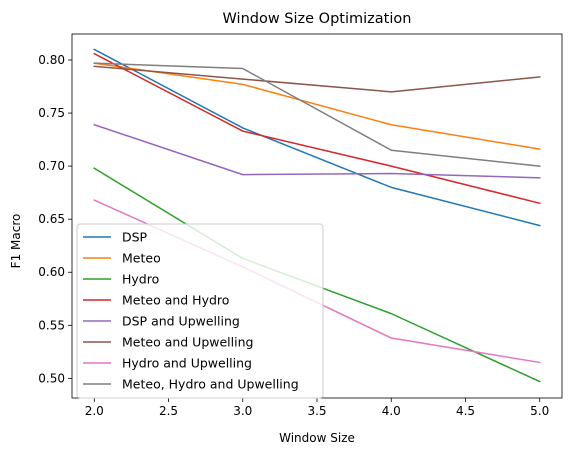 The image size is (576, 455). Describe the element at coordinates (51, 378) in the screenshot. I see `y-tick-label: 0.50` at that location.